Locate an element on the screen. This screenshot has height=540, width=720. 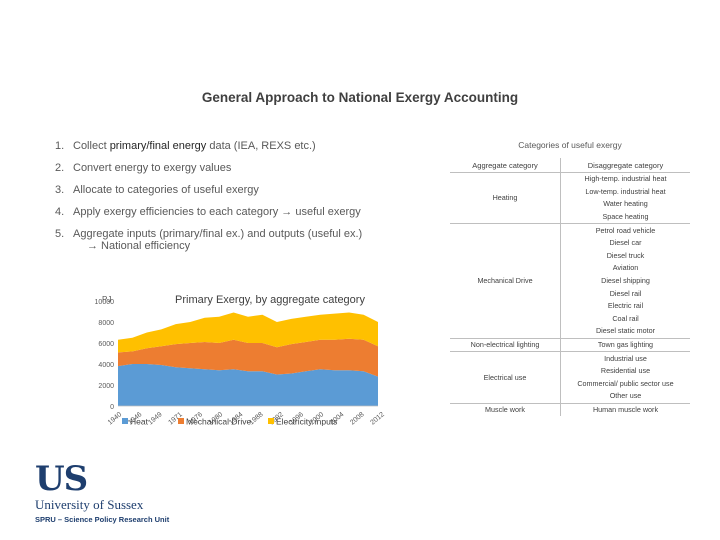
y-tick-label: 0 is located at coordinates (112, 407).